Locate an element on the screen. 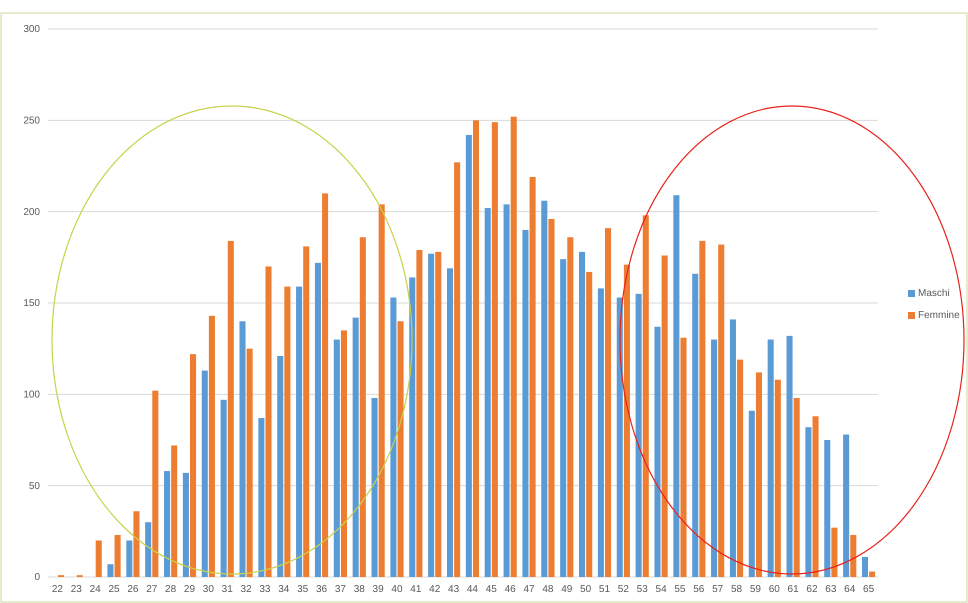  x-tick-label: 64 is located at coordinates (850, 590).